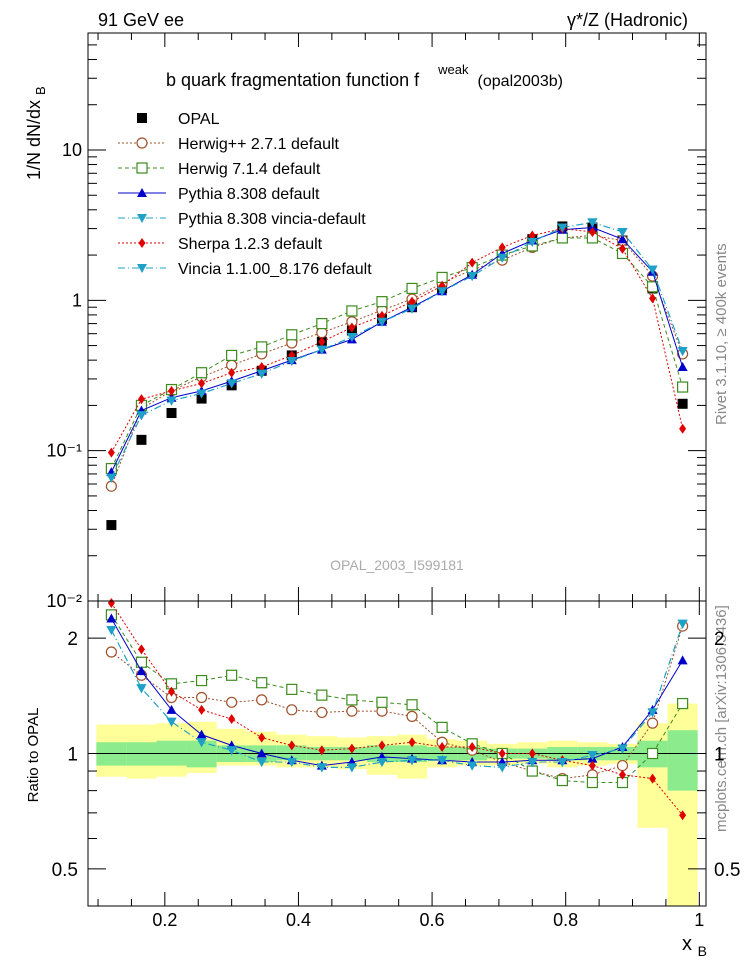  I want to click on ratio-series-line, so click(397, 695).